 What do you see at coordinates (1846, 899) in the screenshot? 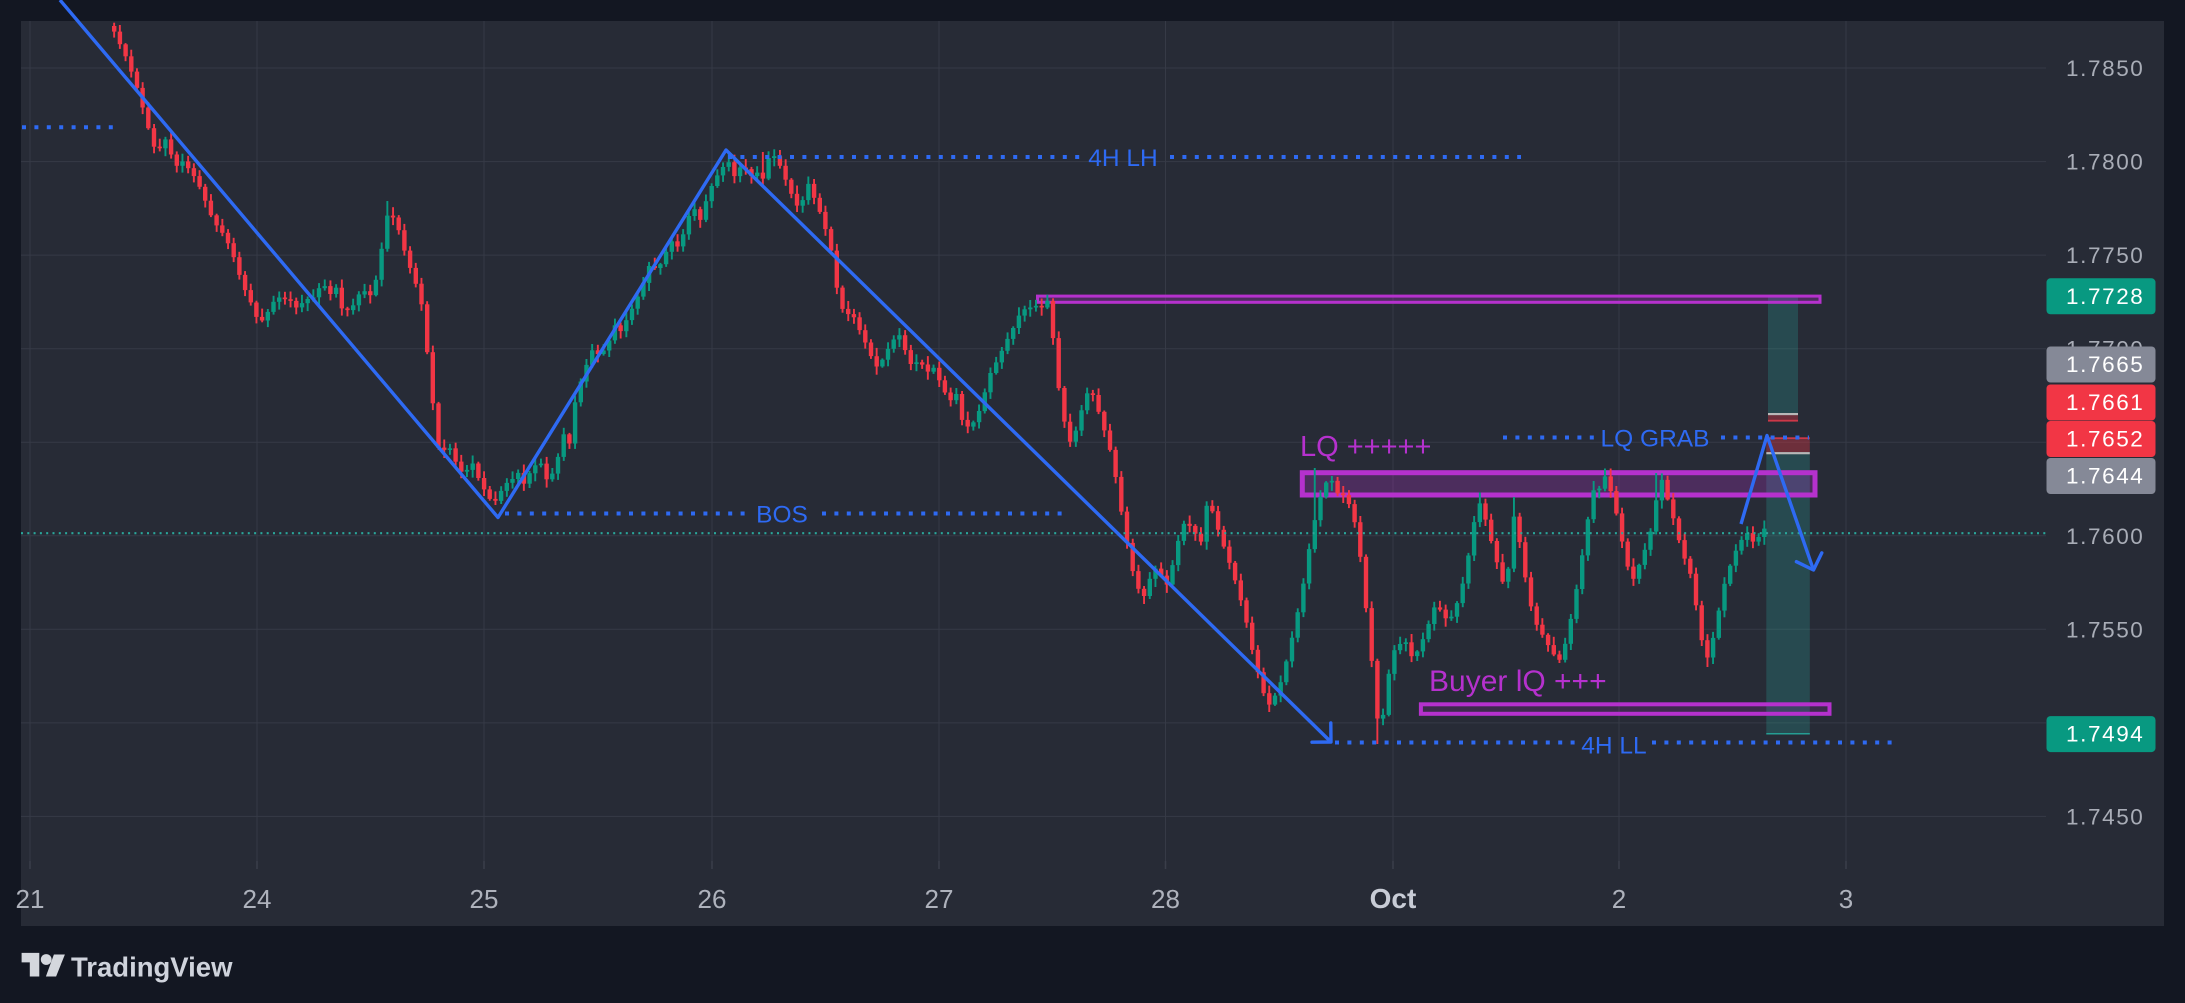
I see `svg-text: 3` at bounding box center [1846, 899].